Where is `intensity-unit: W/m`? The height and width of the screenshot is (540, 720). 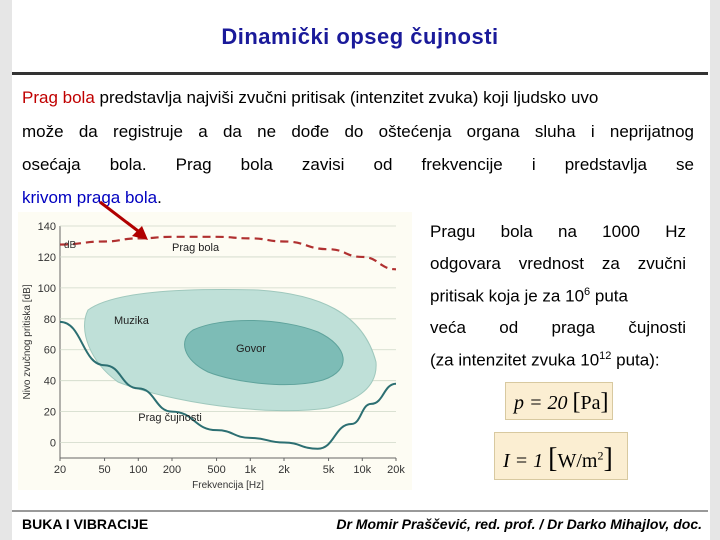 intensity-unit: W/m is located at coordinates (577, 461).